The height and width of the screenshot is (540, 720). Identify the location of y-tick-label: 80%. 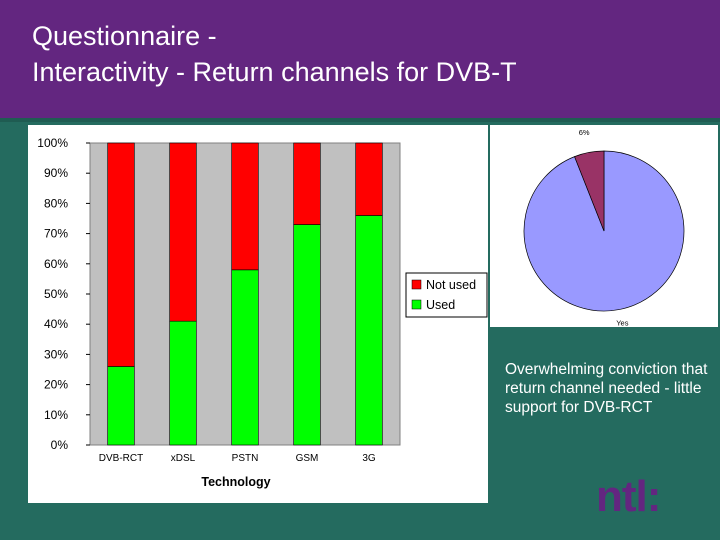
(56, 203).